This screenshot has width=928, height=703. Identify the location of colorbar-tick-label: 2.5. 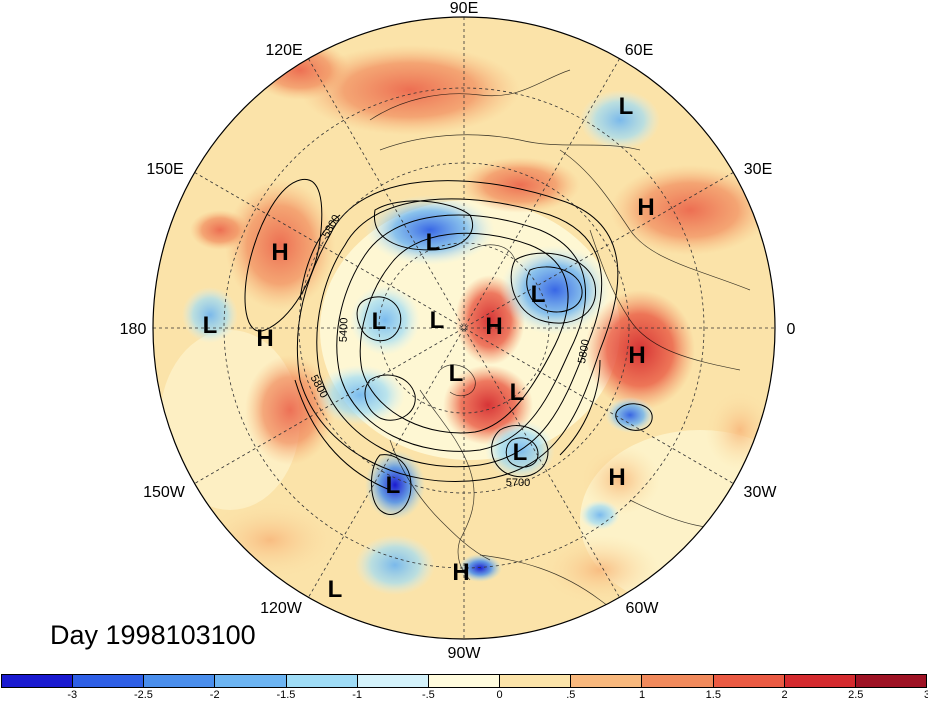
(856, 695).